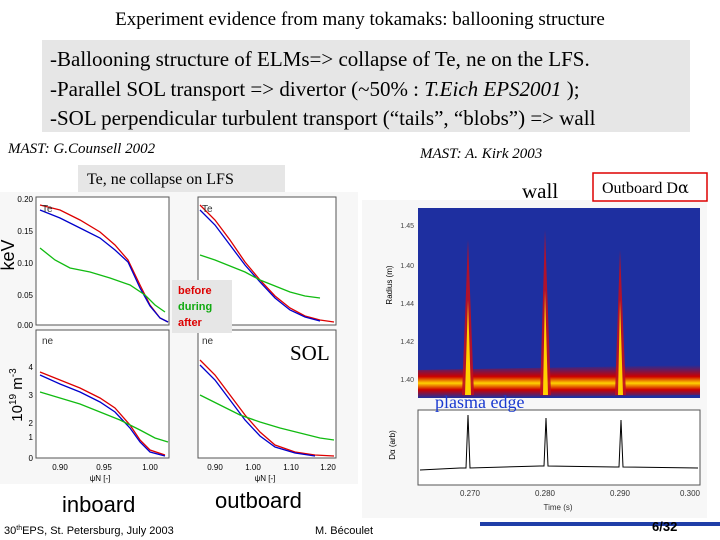 The height and width of the screenshot is (540, 720). I want to click on source: MAST: A. Kirk 2003, so click(480, 154).